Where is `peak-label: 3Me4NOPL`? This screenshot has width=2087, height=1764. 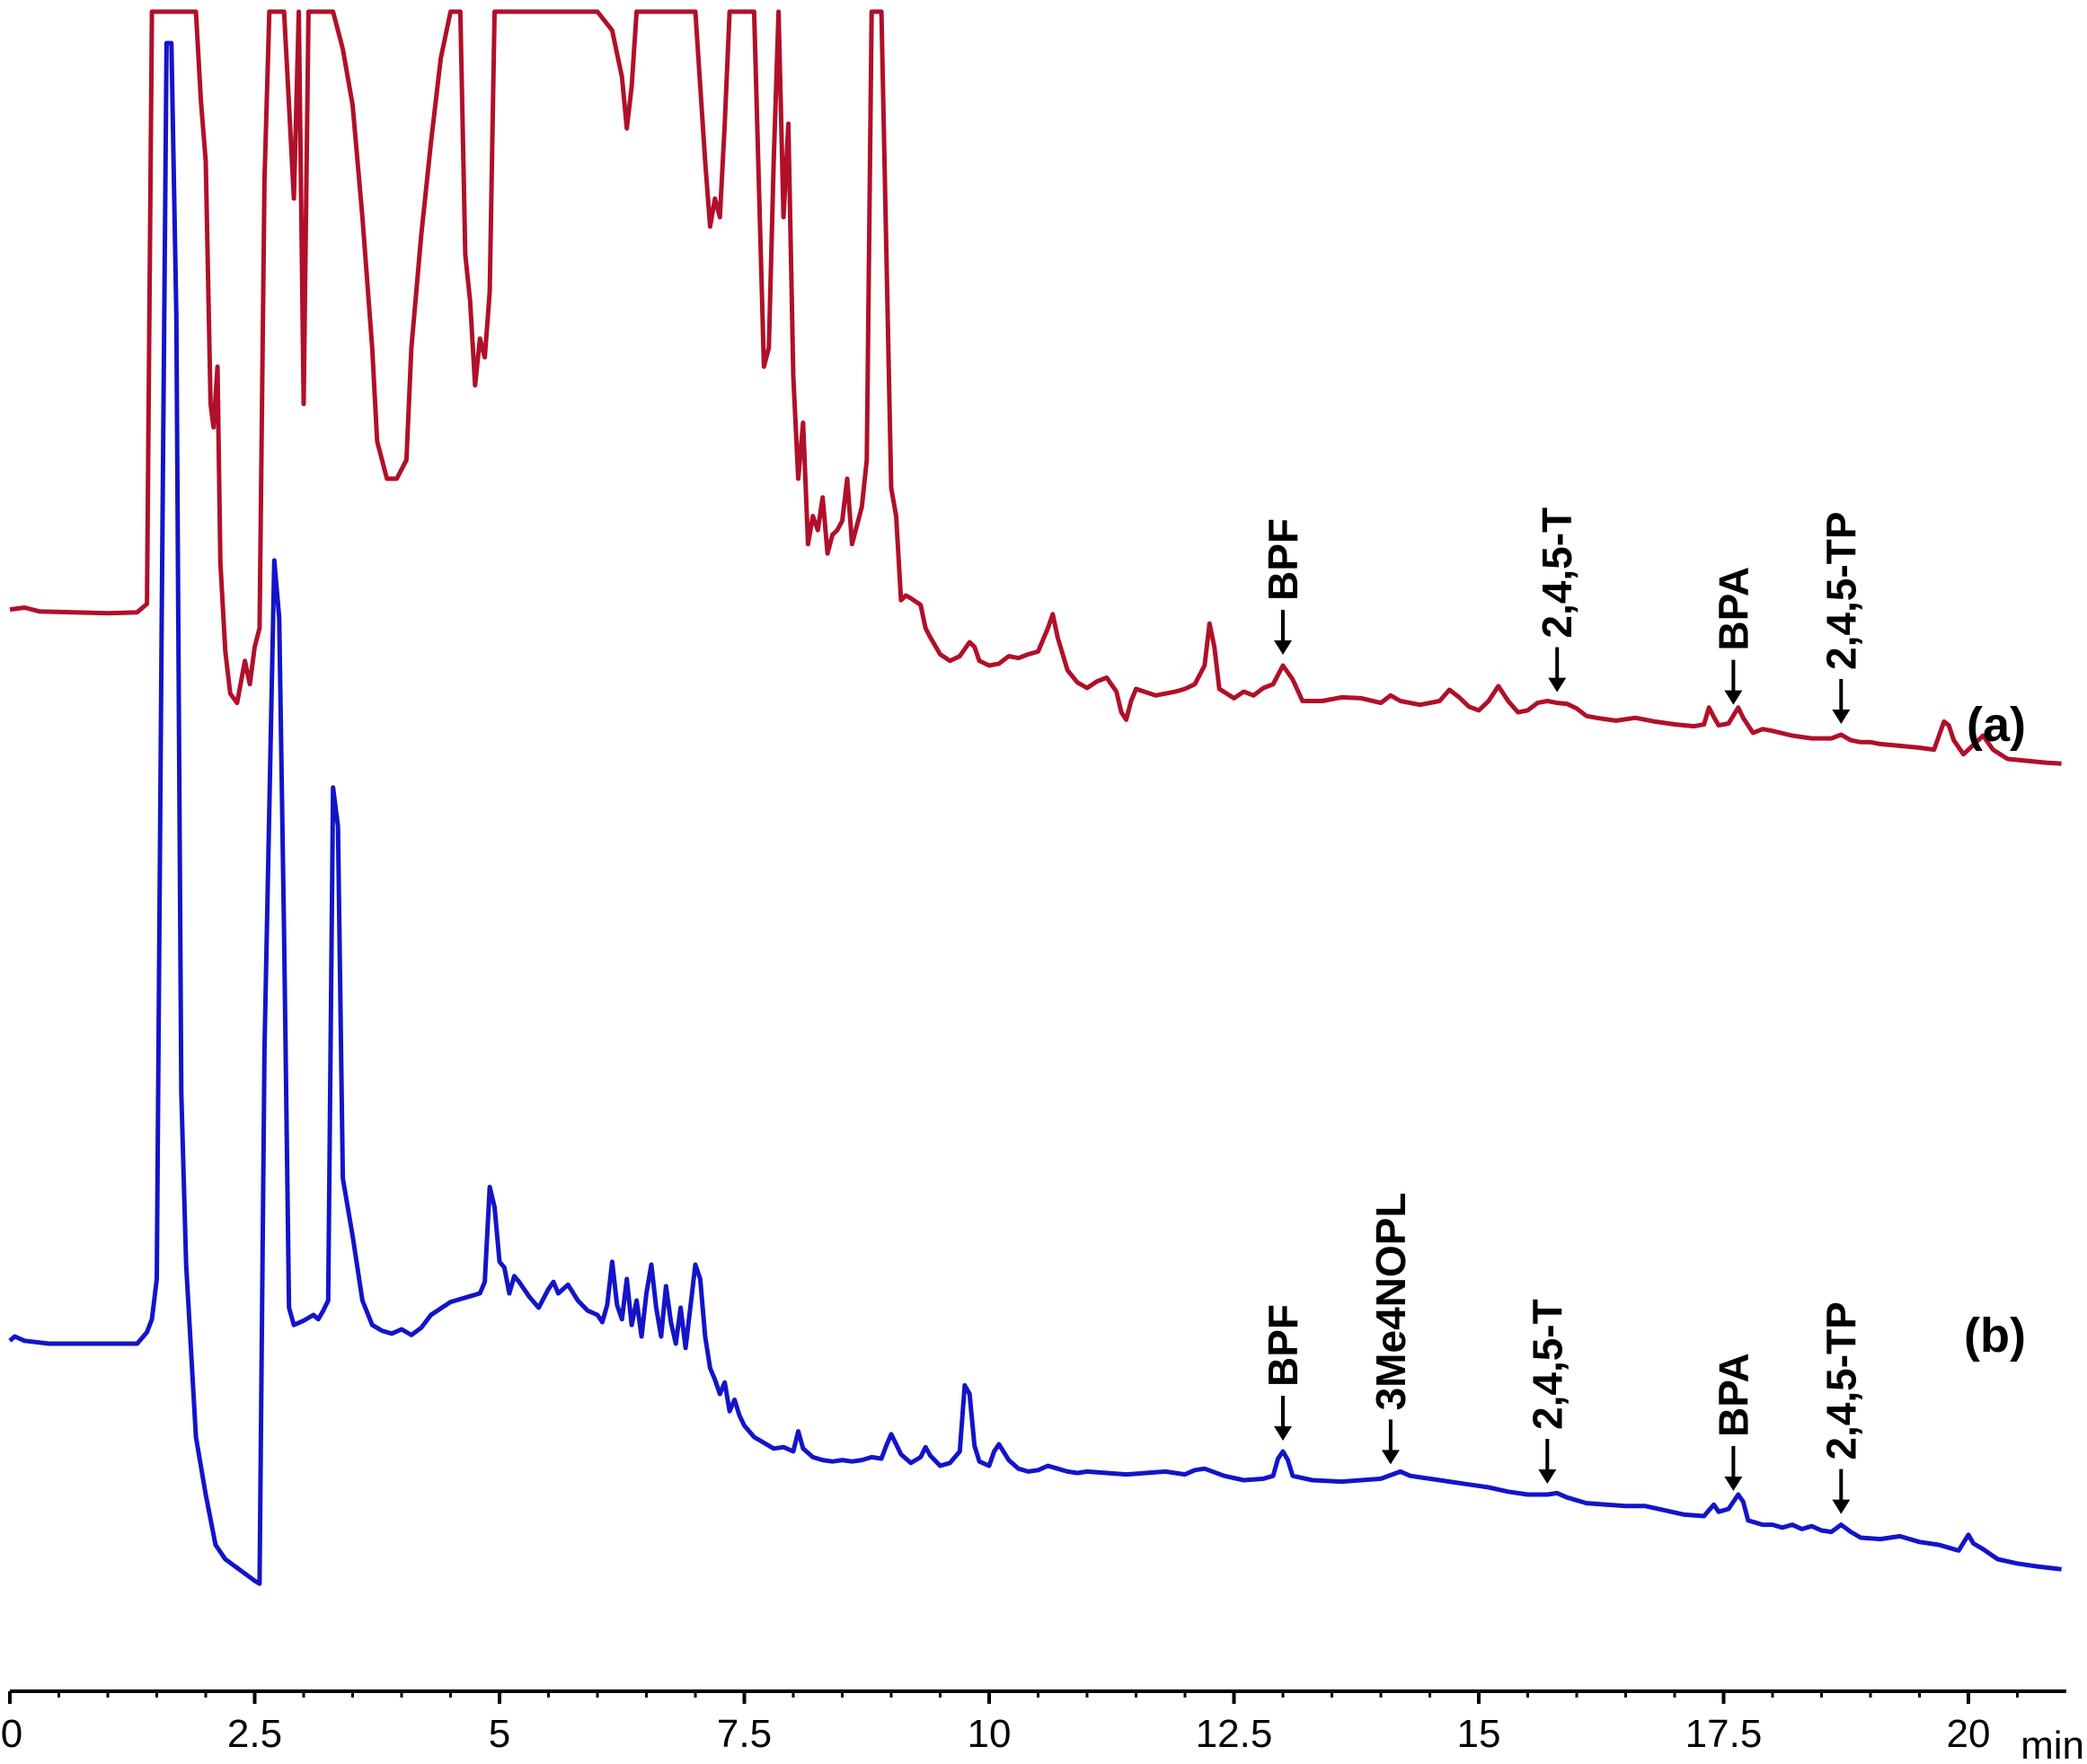
peak-label: 3Me4NOPL is located at coordinates (1390, 1302).